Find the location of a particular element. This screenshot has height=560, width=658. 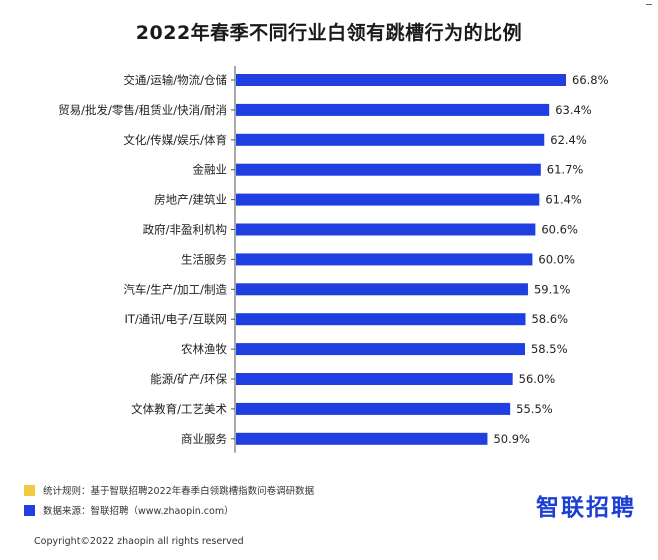

category-label: 生活服务 is located at coordinates (204, 259).